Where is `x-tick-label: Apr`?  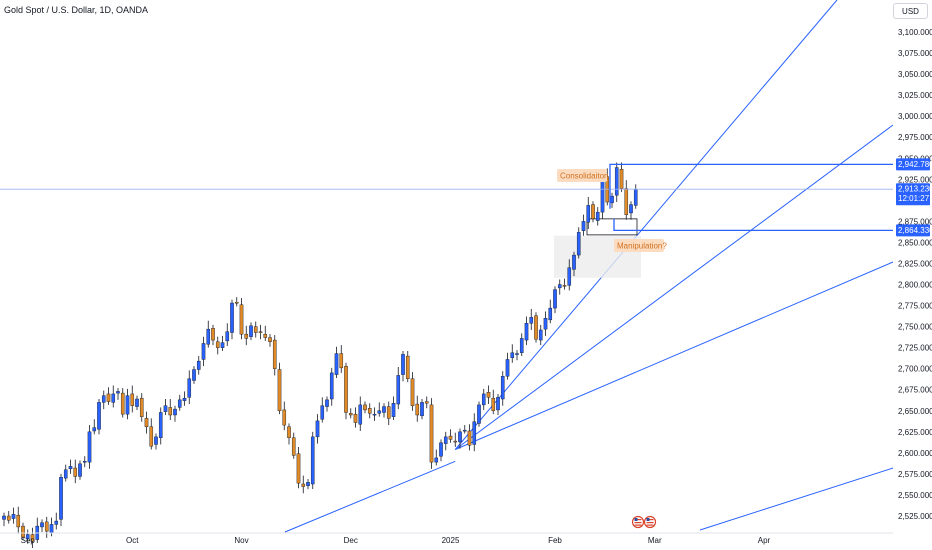
x-tick-label: Apr is located at coordinates (764, 540).